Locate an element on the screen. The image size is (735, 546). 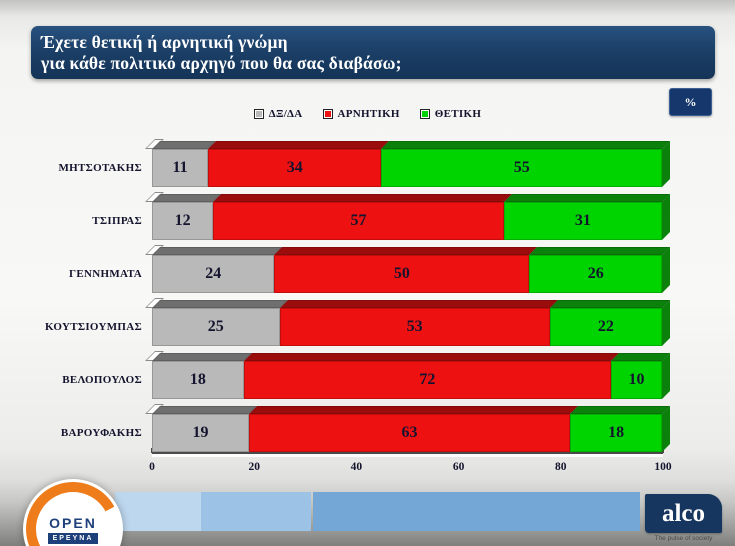
bar-value-label: 34 is located at coordinates (294, 167).